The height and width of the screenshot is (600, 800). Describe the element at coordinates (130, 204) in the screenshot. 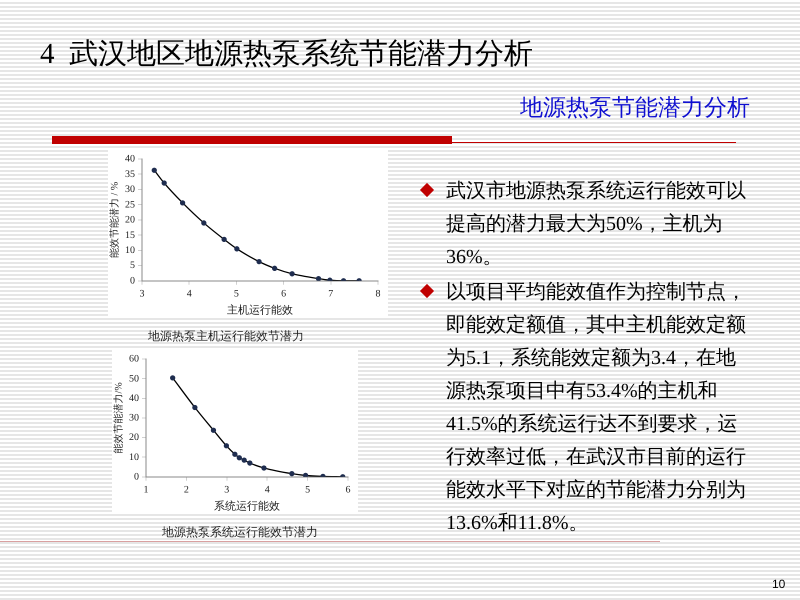

I see `y-tick-label: 25` at that location.